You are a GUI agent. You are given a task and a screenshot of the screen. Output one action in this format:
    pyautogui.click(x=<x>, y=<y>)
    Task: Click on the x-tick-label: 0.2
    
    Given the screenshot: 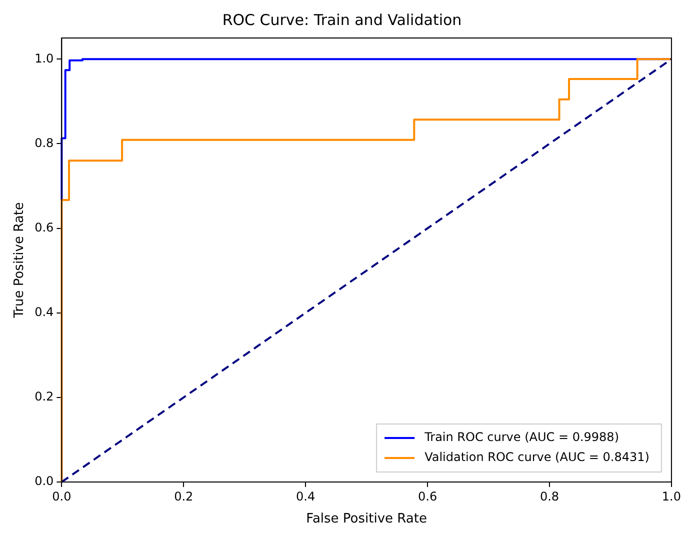 What is the action you would take?
    pyautogui.click(x=184, y=496)
    